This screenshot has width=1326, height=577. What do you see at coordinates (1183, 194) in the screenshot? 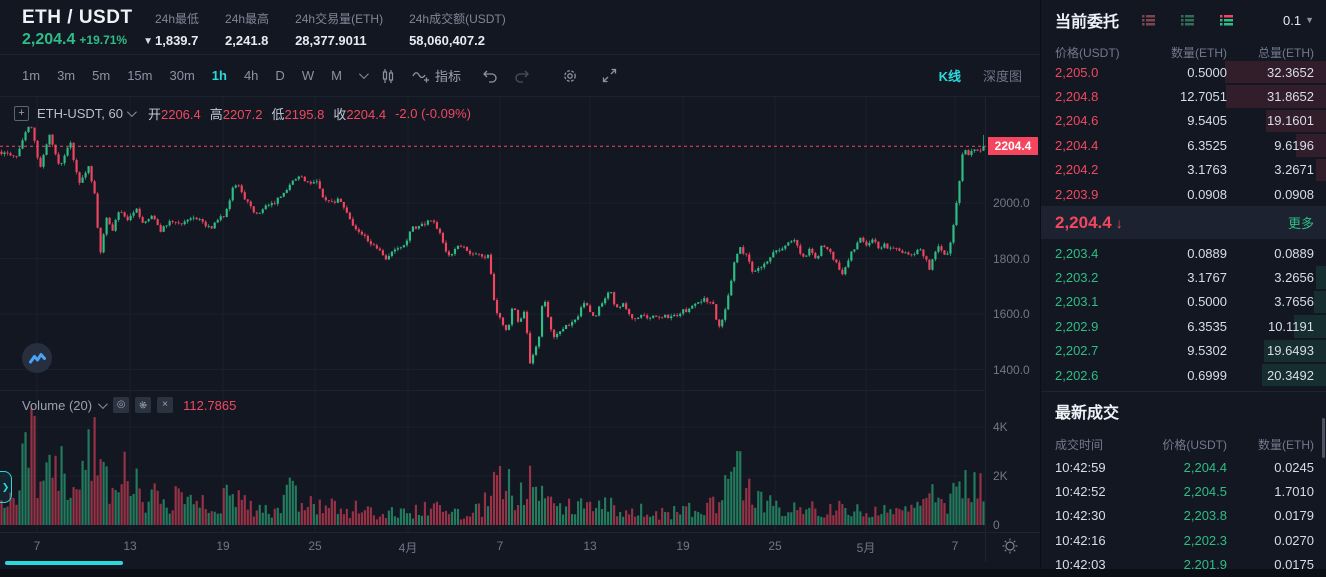
I see `ask-row: 2,203.9 0.0908 0.0908` at bounding box center [1183, 194].